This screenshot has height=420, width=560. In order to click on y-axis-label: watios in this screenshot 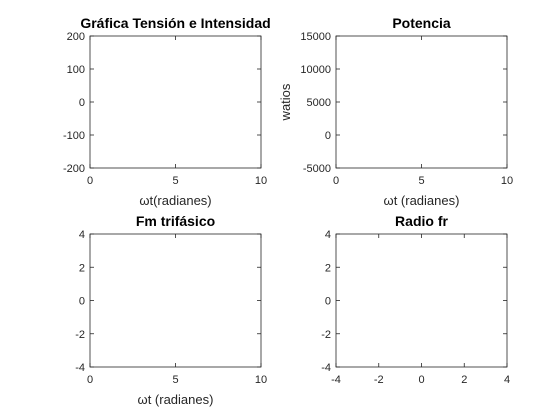, I will do `click(285, 102)`.